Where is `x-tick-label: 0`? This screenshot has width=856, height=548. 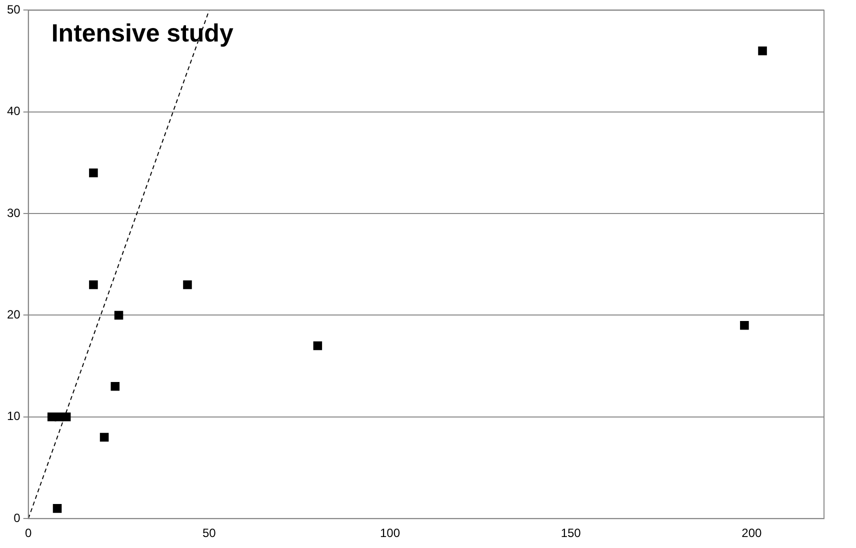 x-tick-label: 0 is located at coordinates (28, 533).